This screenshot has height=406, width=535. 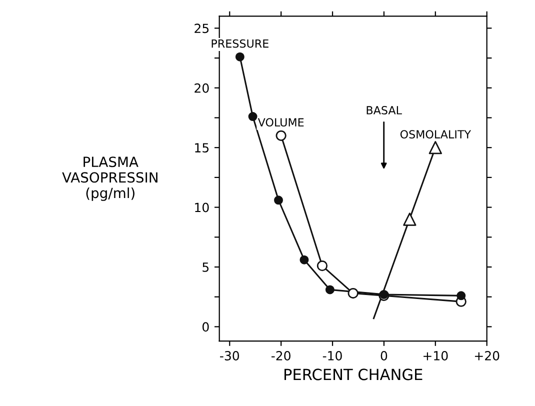 I want to click on y-tick-label: 20, so click(x=201, y=88).